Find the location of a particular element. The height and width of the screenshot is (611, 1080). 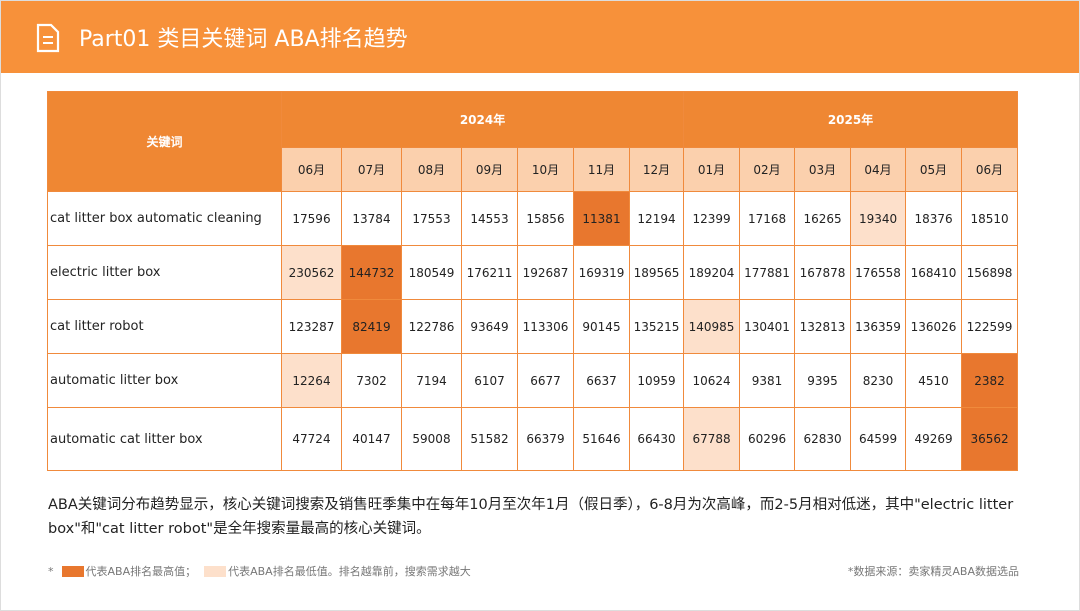

value-cell: 132813 is located at coordinates (823, 326).